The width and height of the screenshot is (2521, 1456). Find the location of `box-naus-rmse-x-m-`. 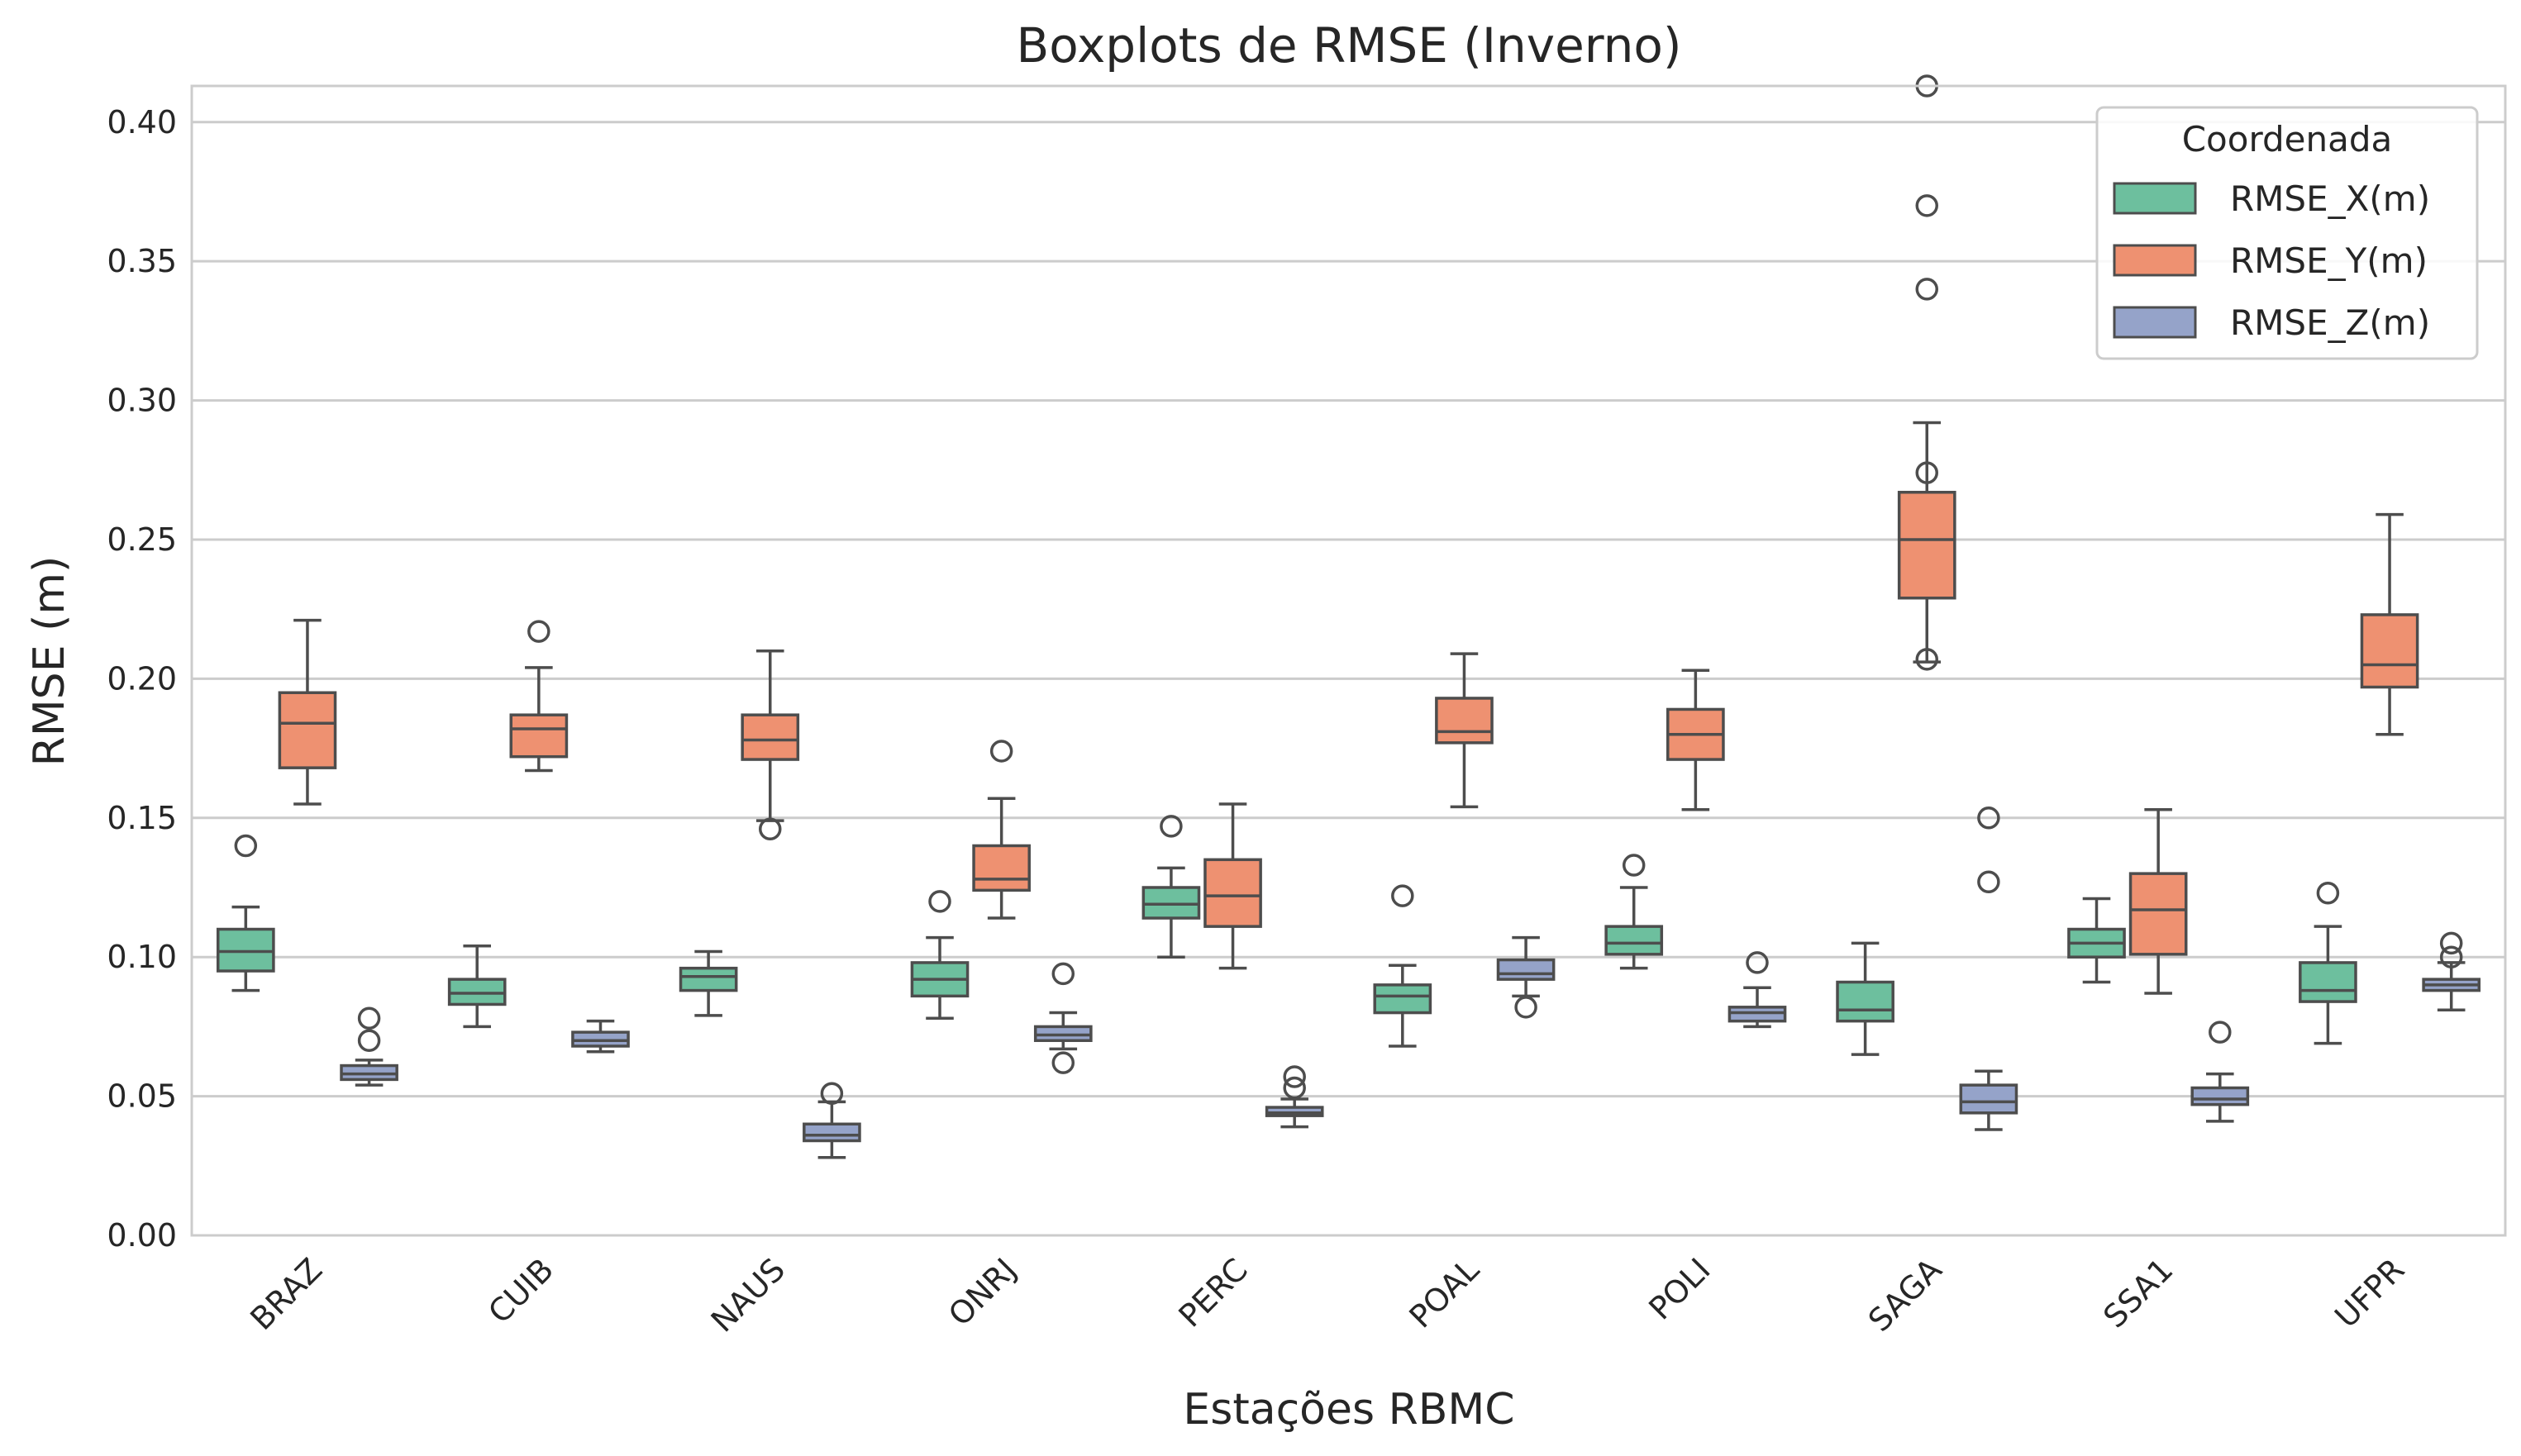

box-naus-rmse-x-m- is located at coordinates (708, 983).